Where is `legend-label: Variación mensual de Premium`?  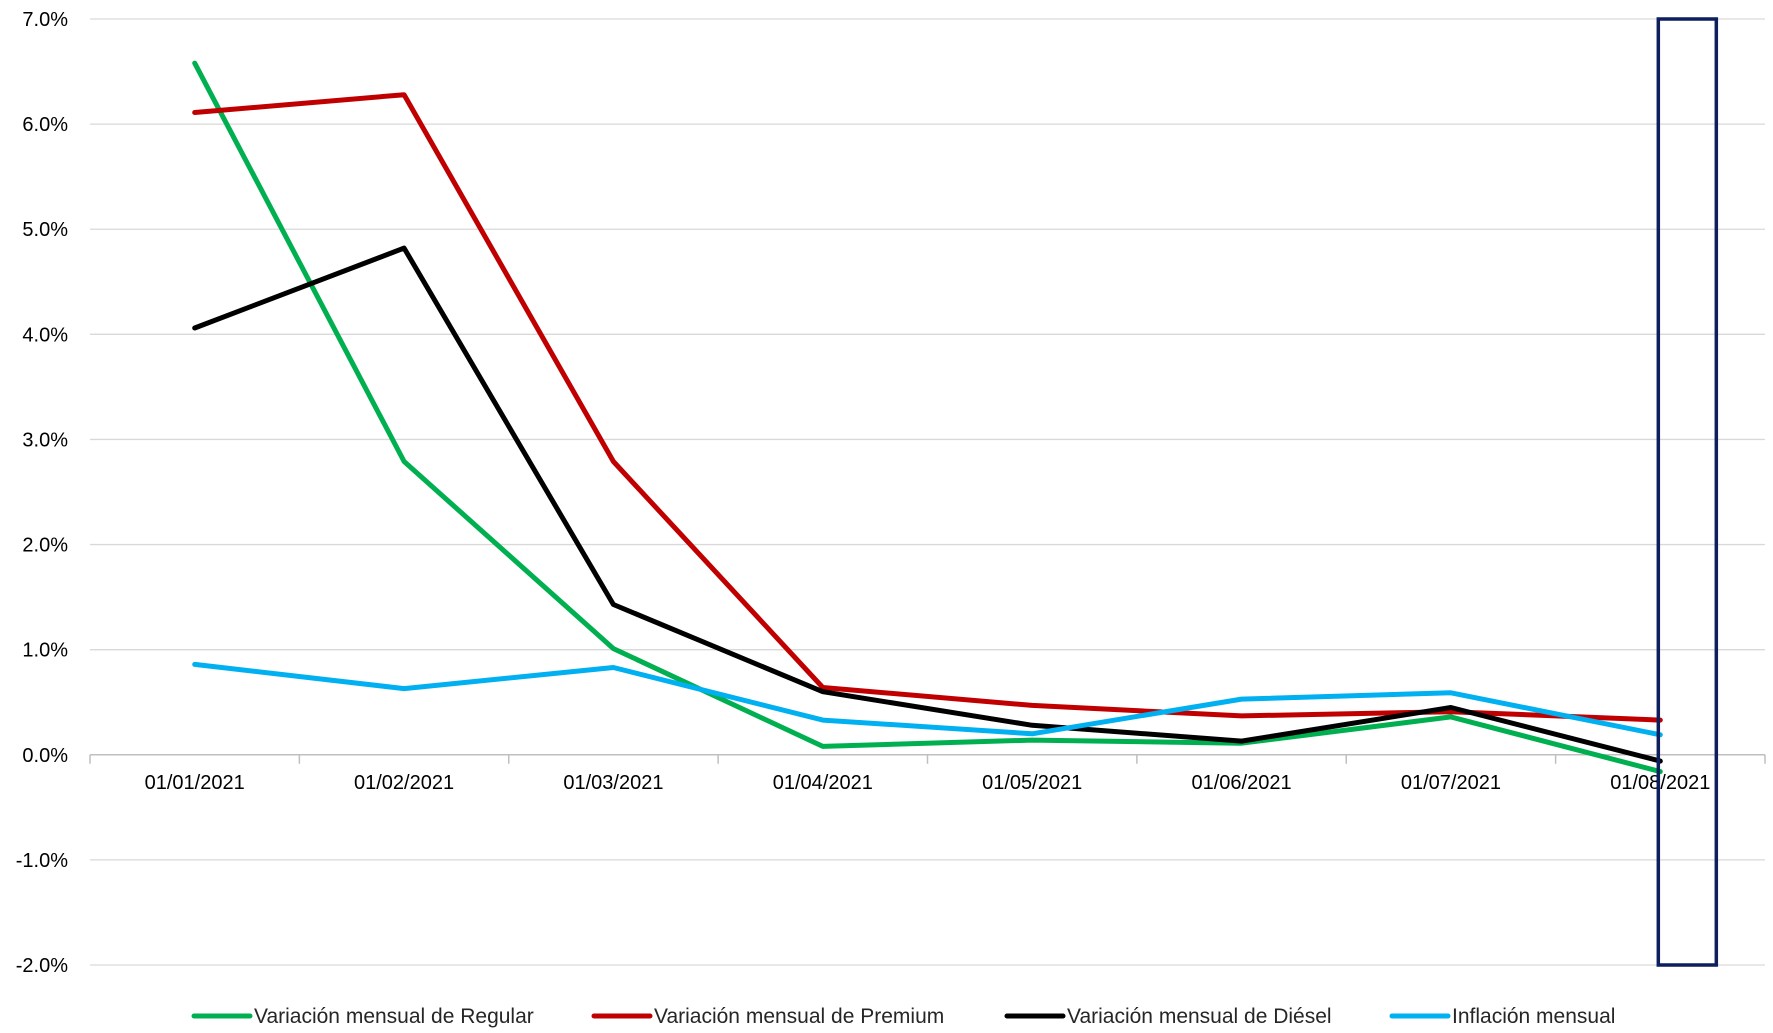 legend-label: Variación mensual de Premium is located at coordinates (799, 1016).